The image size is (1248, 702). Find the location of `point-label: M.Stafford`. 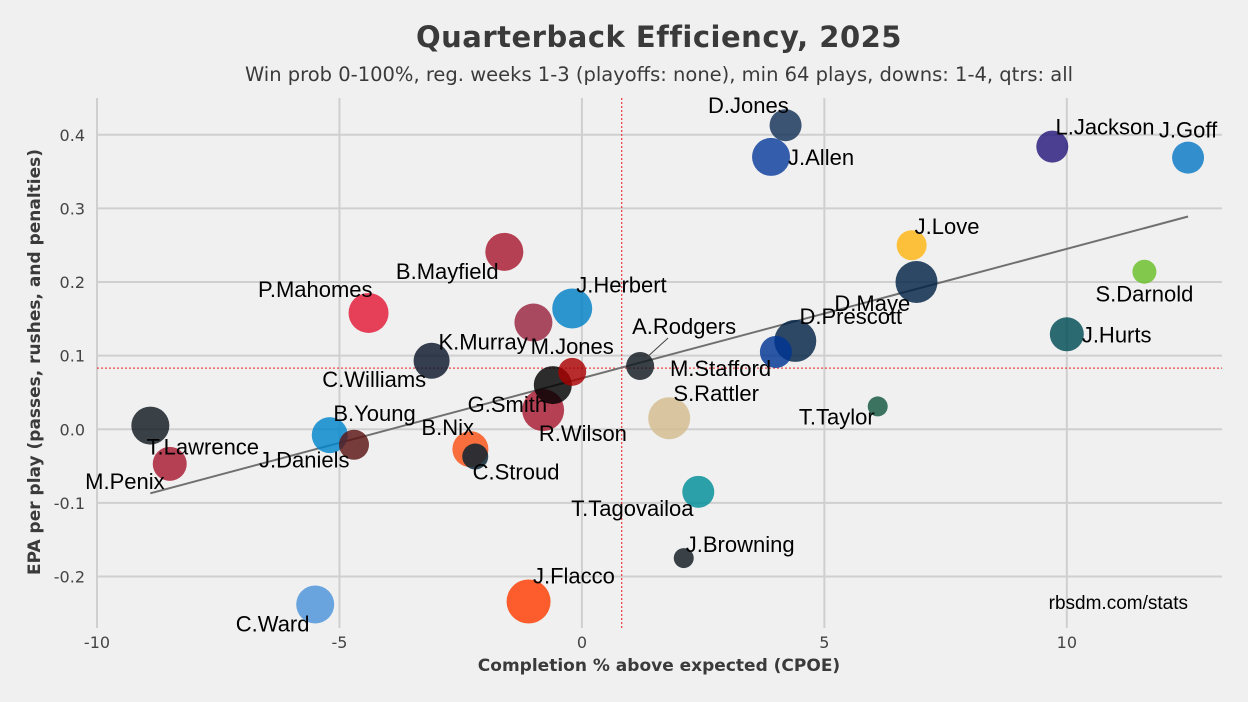

point-label: M.Stafford is located at coordinates (720, 368).